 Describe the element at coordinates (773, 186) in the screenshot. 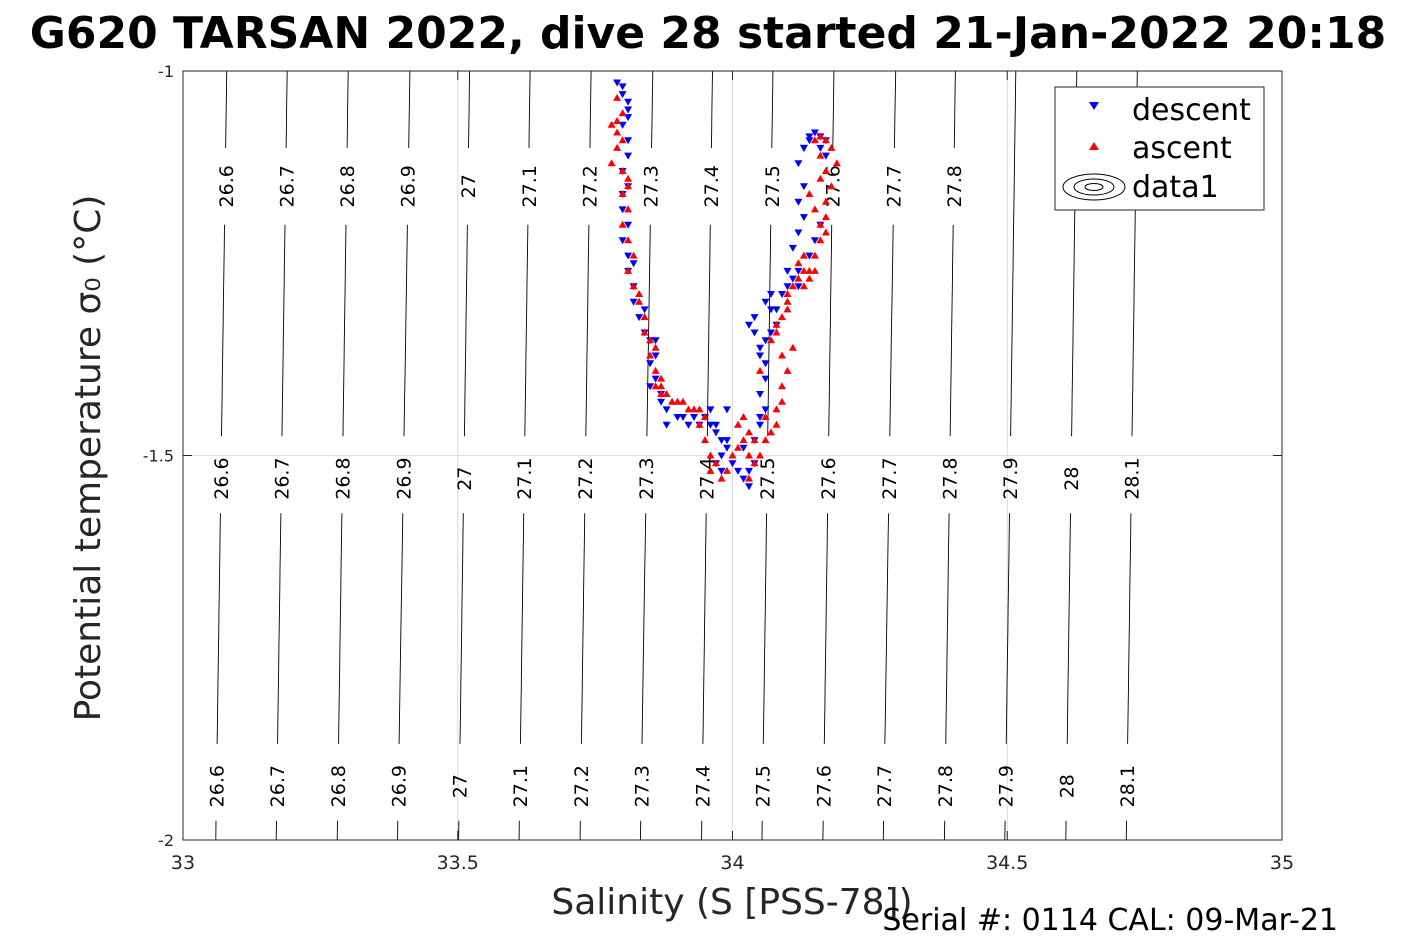

I see `isopycnal-label: 27.5` at that location.